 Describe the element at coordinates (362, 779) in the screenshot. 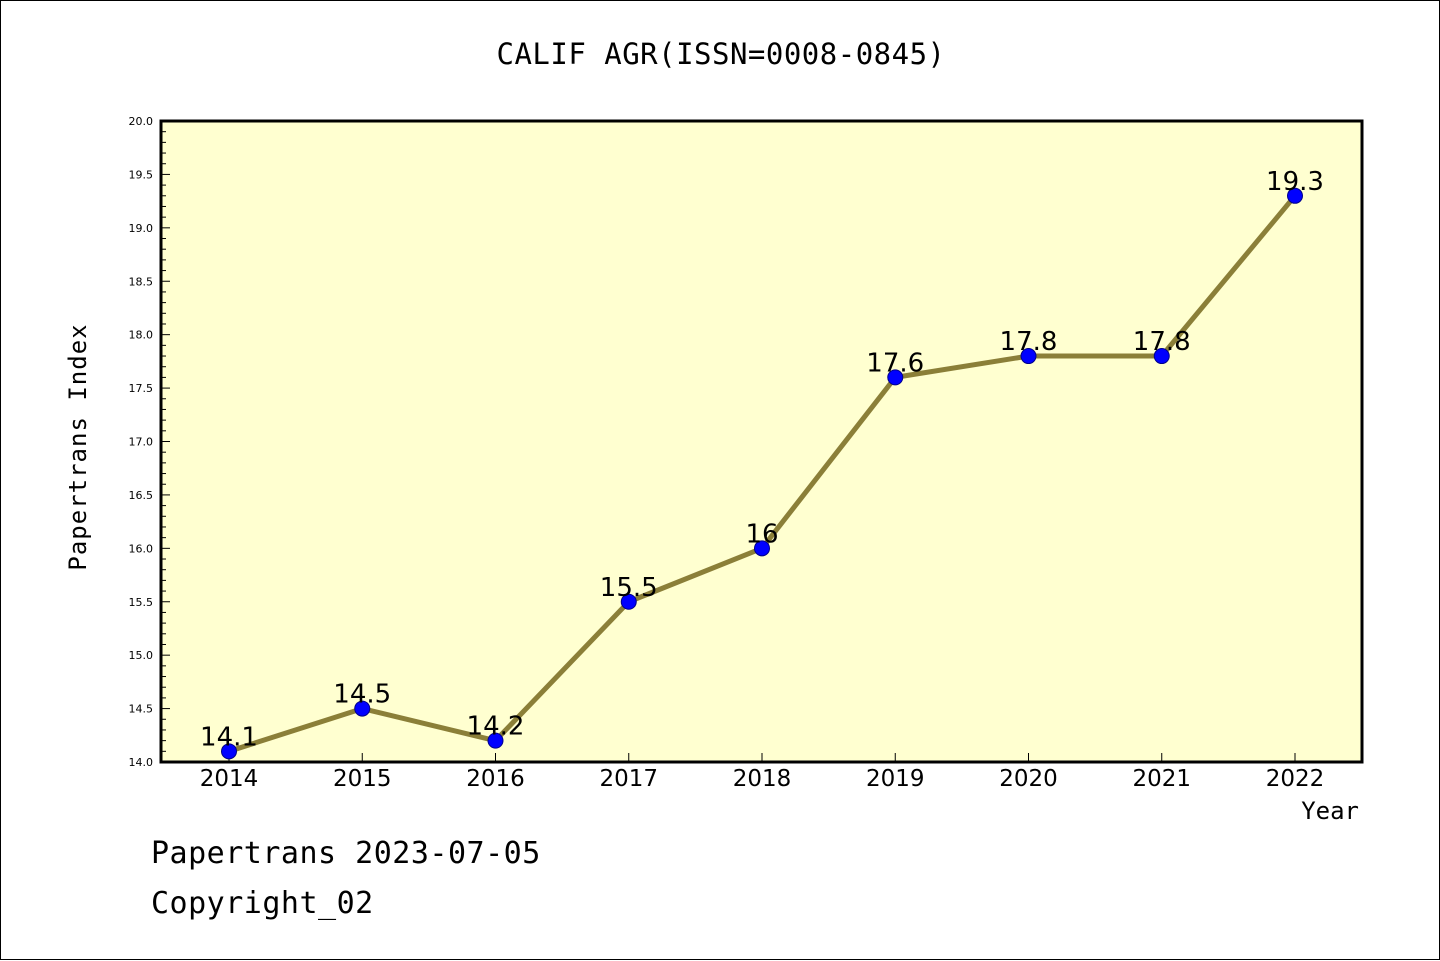

I see `x-tick-label: 2015` at that location.